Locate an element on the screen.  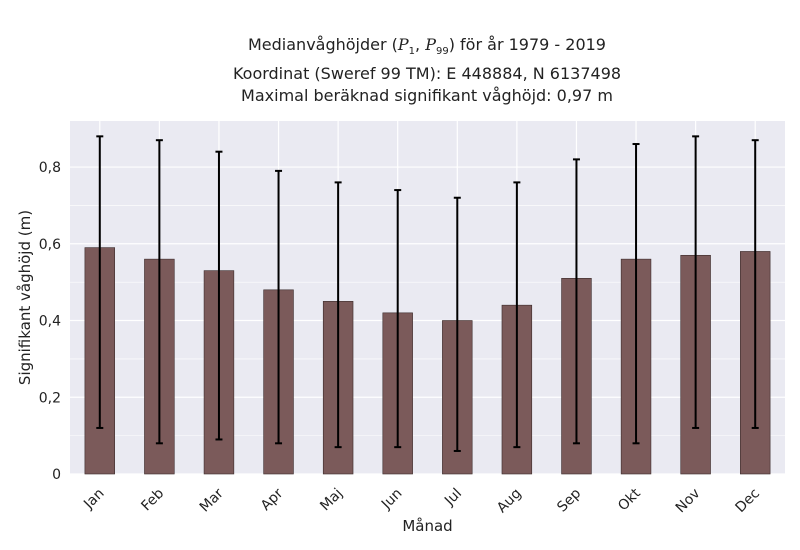
x-tick-label-jan: Jan is located at coordinates (93, 499).